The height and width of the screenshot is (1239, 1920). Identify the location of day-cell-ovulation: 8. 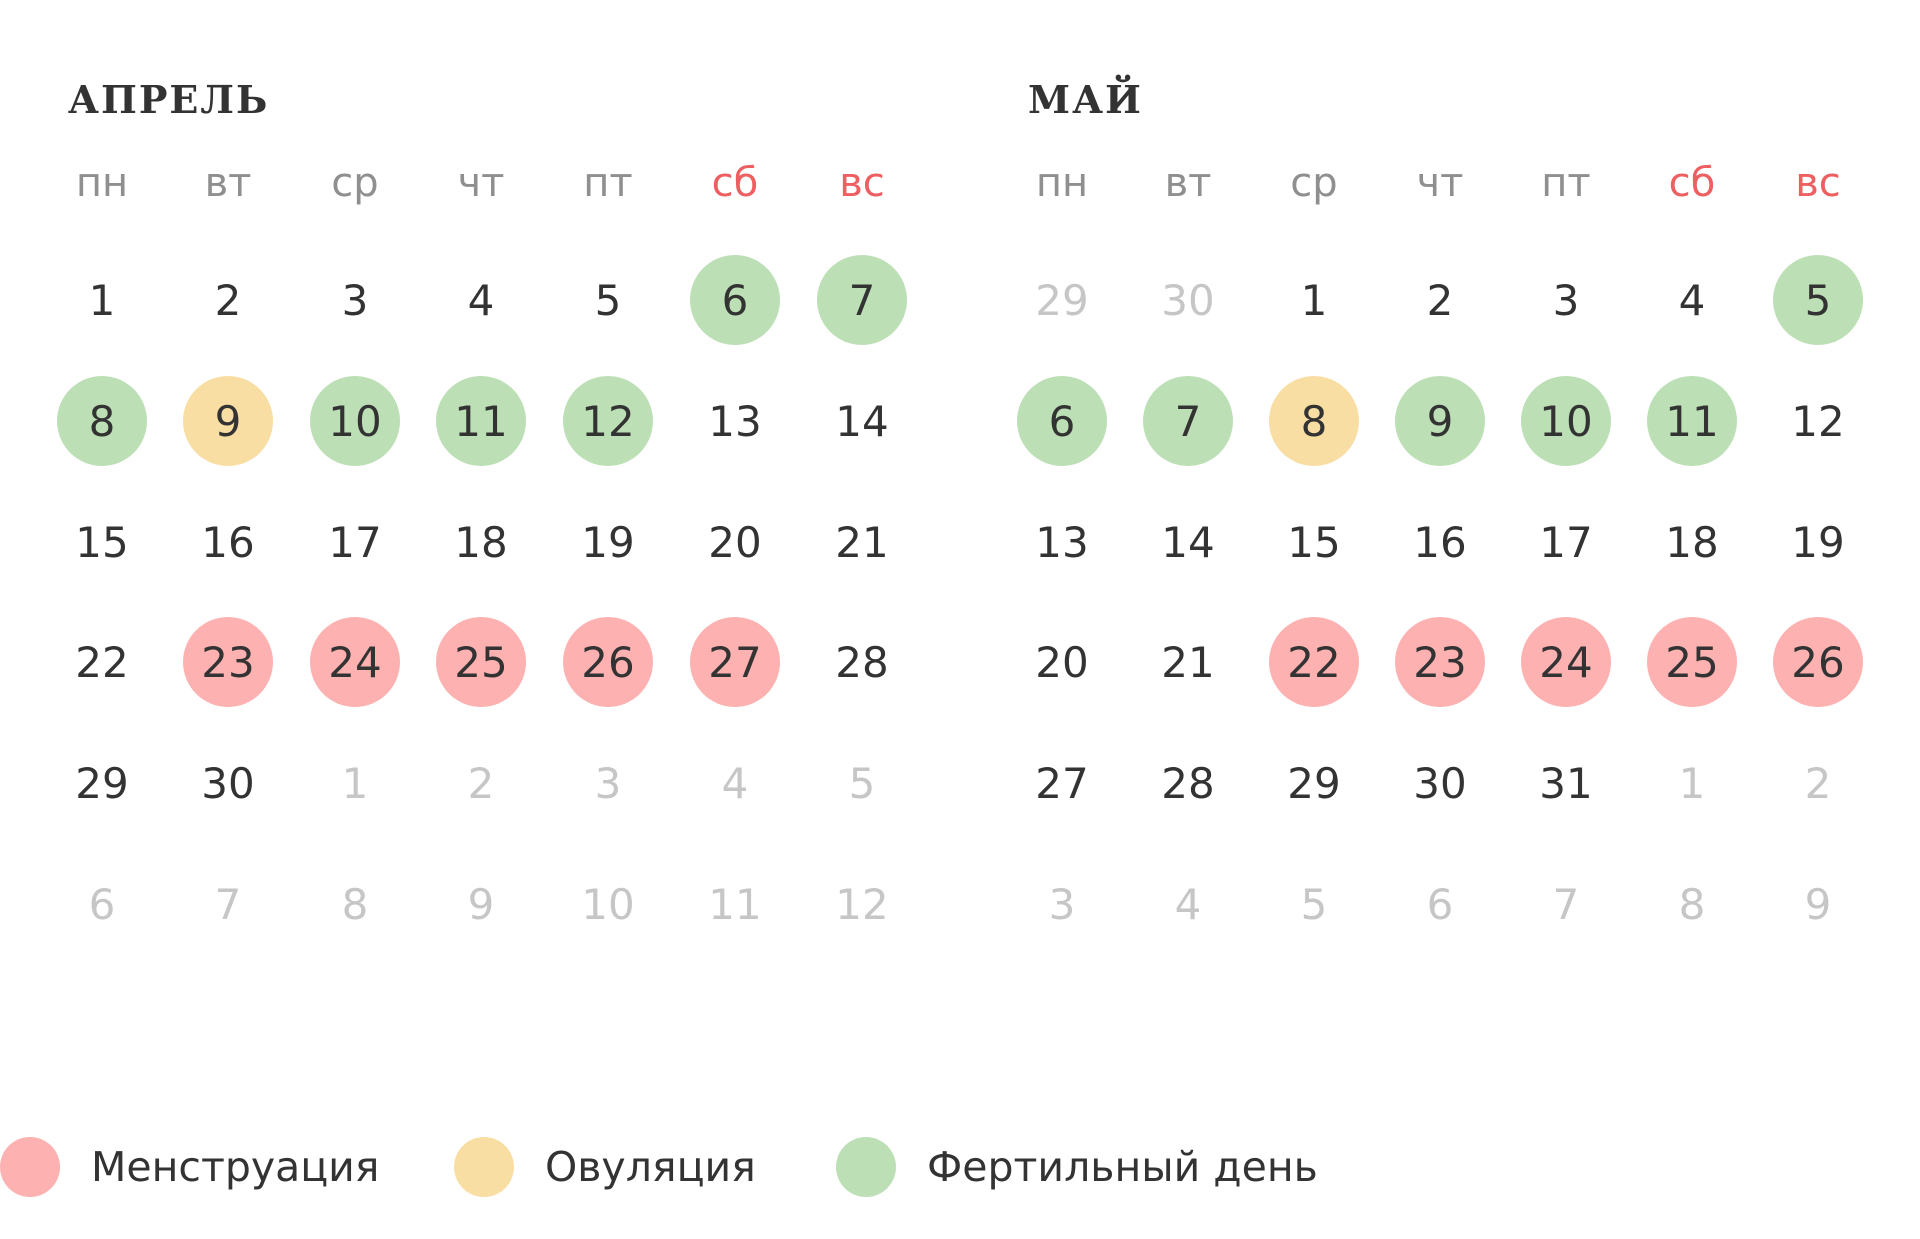
(1314, 421).